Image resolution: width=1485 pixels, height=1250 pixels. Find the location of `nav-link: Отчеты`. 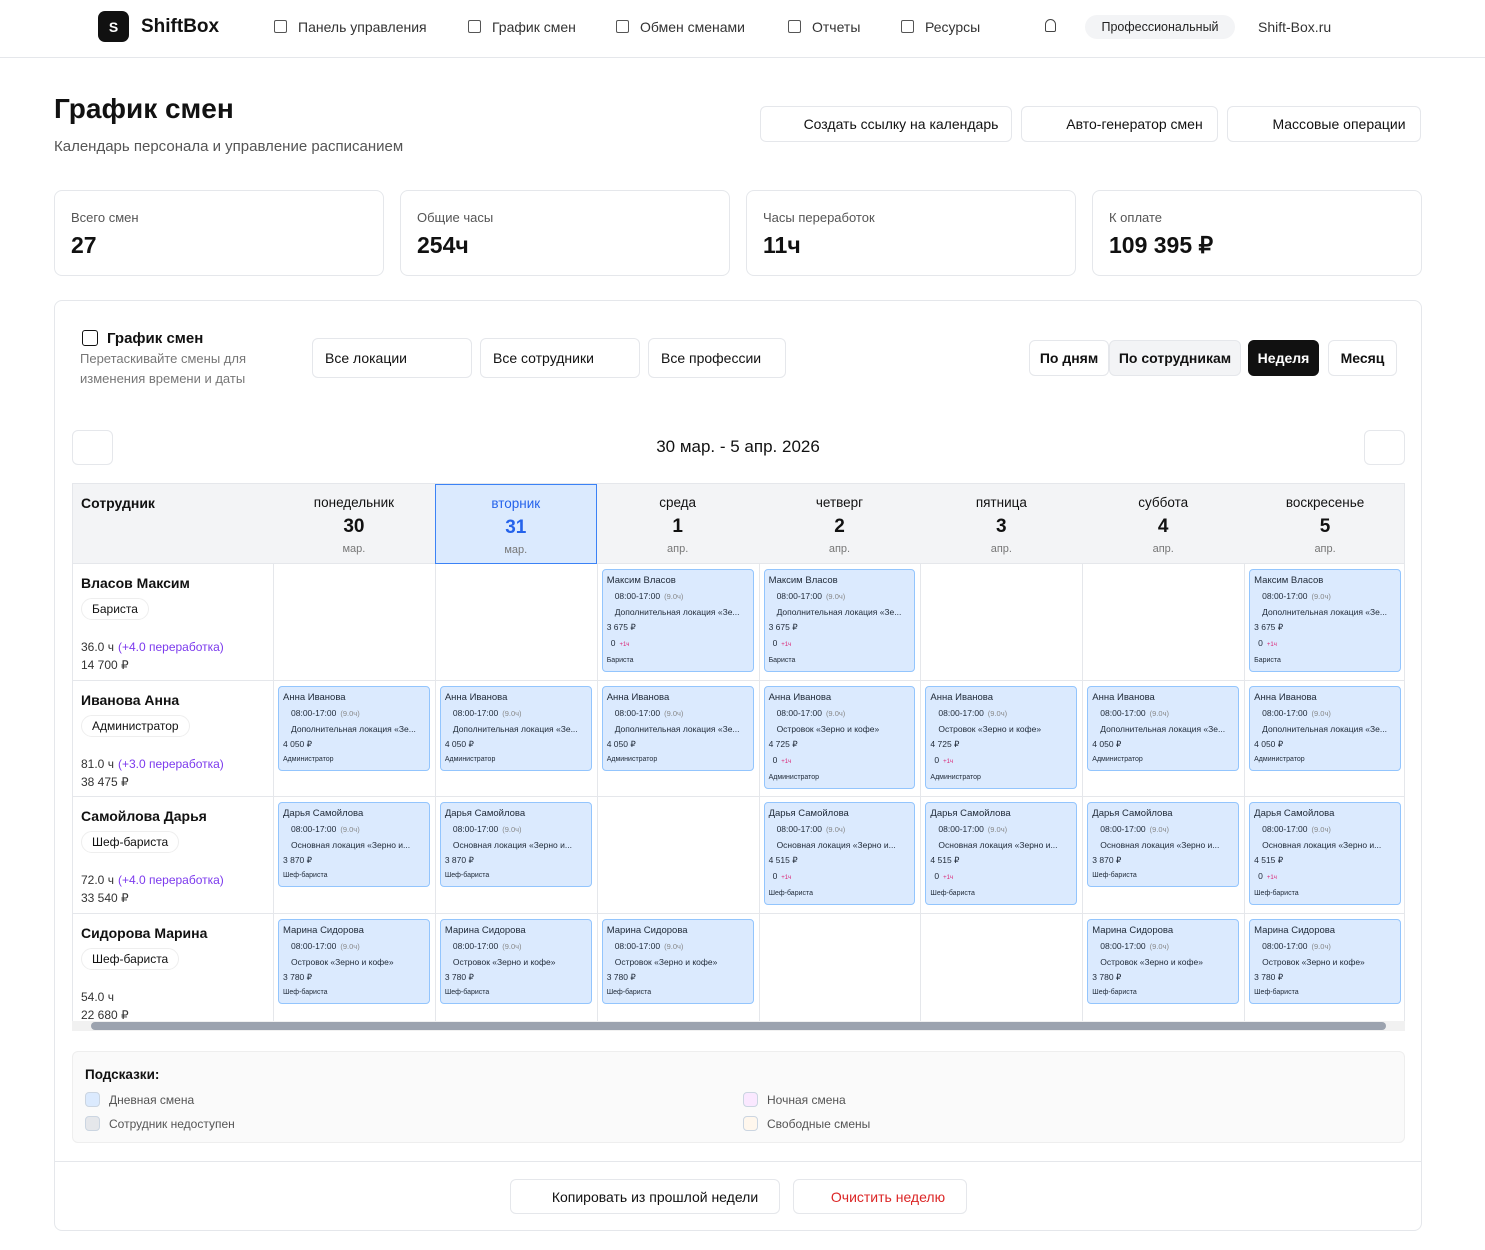

nav-link: Отчеты is located at coordinates (836, 27).